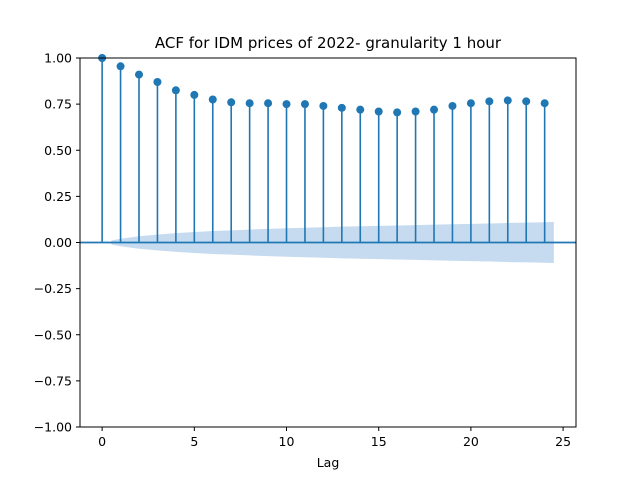  What do you see at coordinates (287, 441) in the screenshot?
I see `x-tick-label: 10` at bounding box center [287, 441].